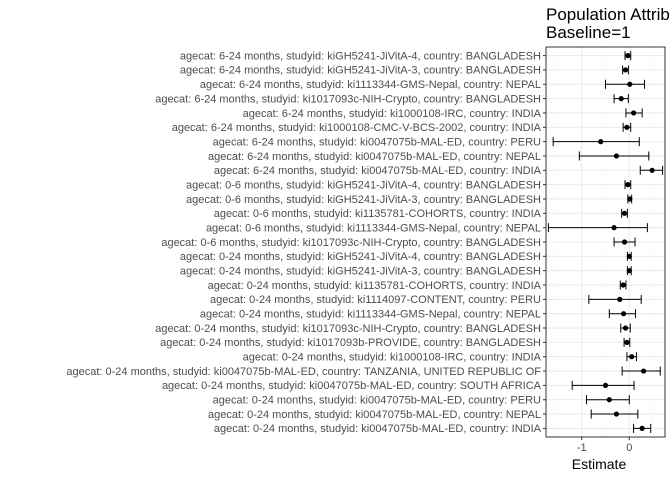 The width and height of the screenshot is (672, 480). I want to click on chart-title-line-1: Population Attrib, so click(608, 14).